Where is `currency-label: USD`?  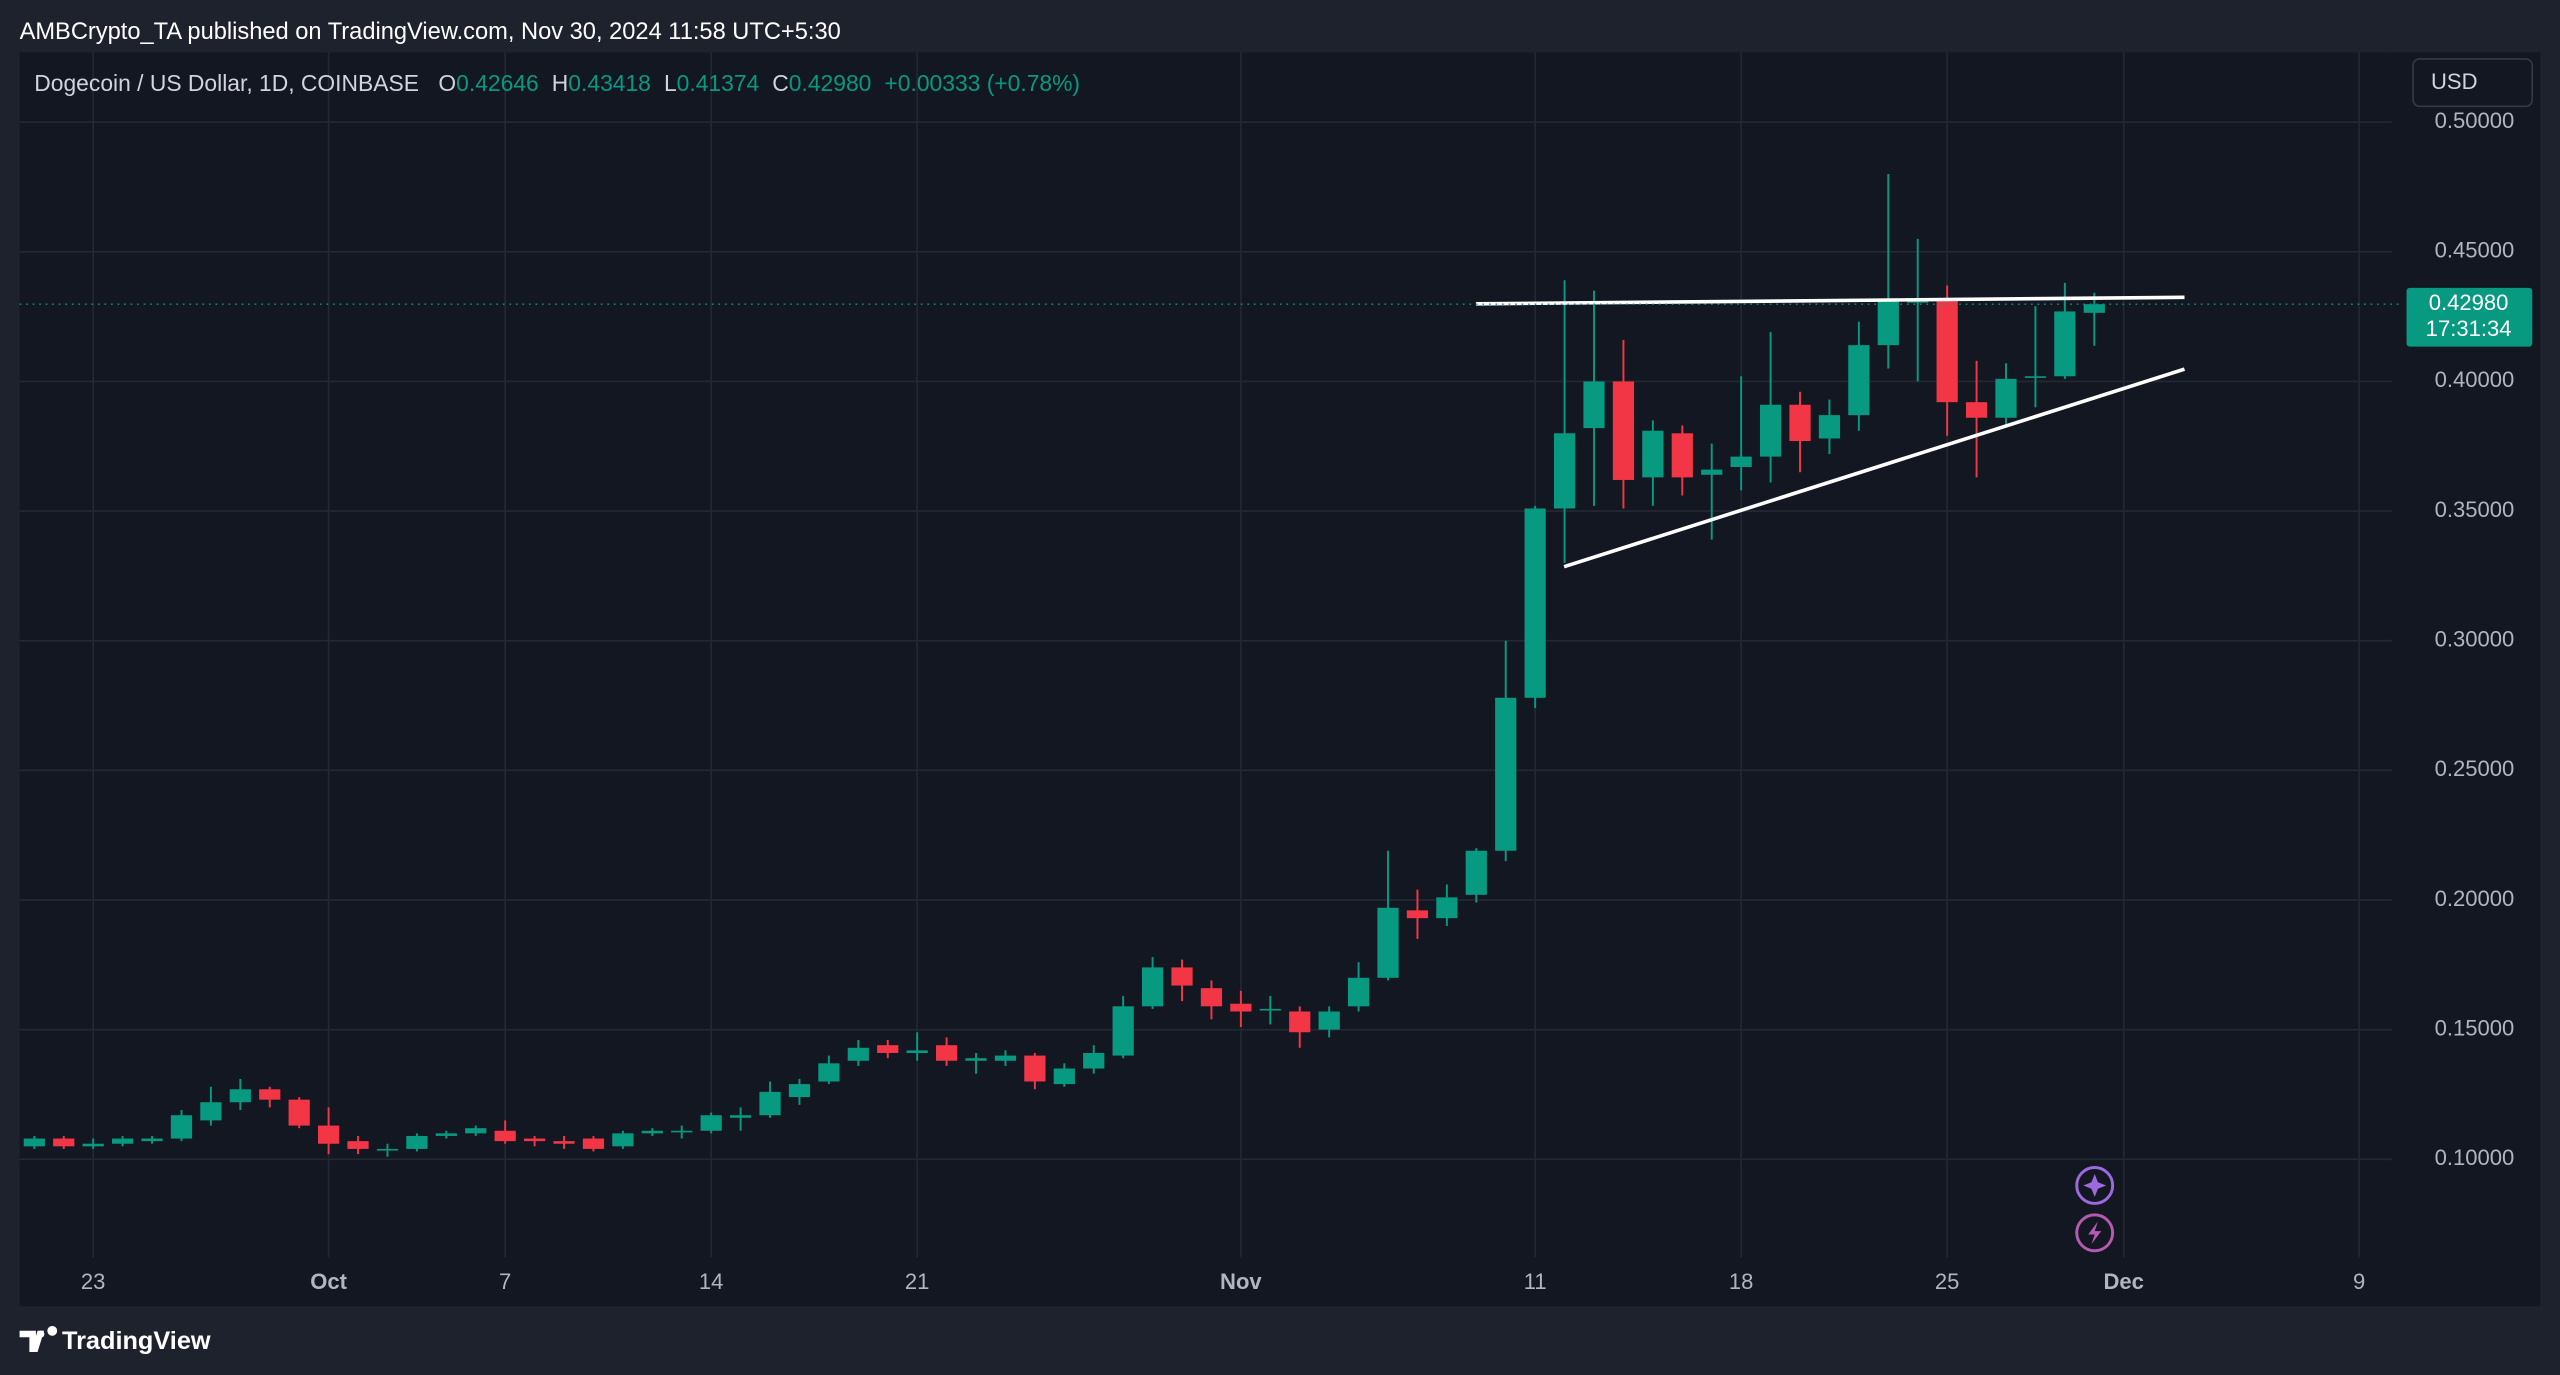 currency-label: USD is located at coordinates (2454, 81).